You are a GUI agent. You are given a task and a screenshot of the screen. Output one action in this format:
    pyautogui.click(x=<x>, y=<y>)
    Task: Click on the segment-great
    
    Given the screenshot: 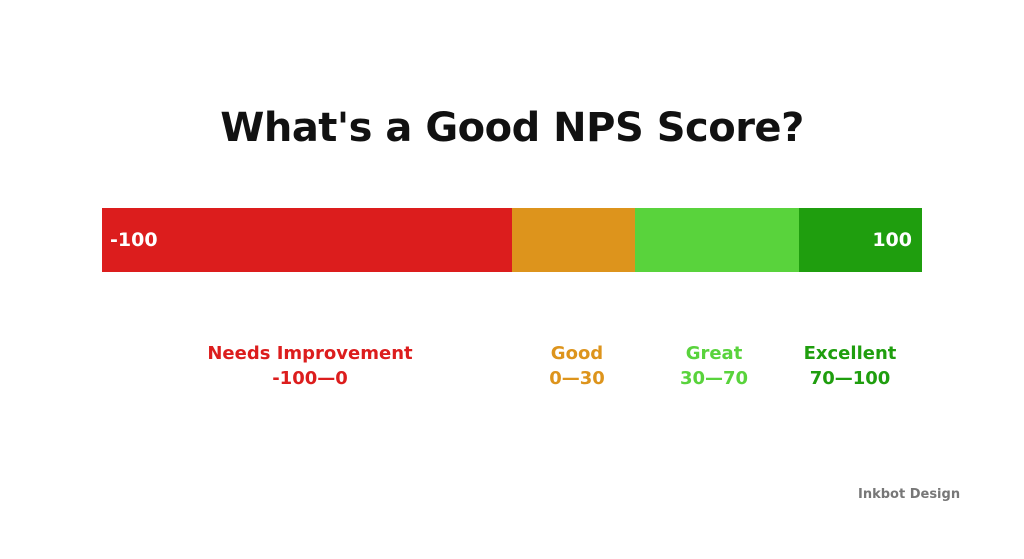 What is the action you would take?
    pyautogui.click(x=717, y=240)
    